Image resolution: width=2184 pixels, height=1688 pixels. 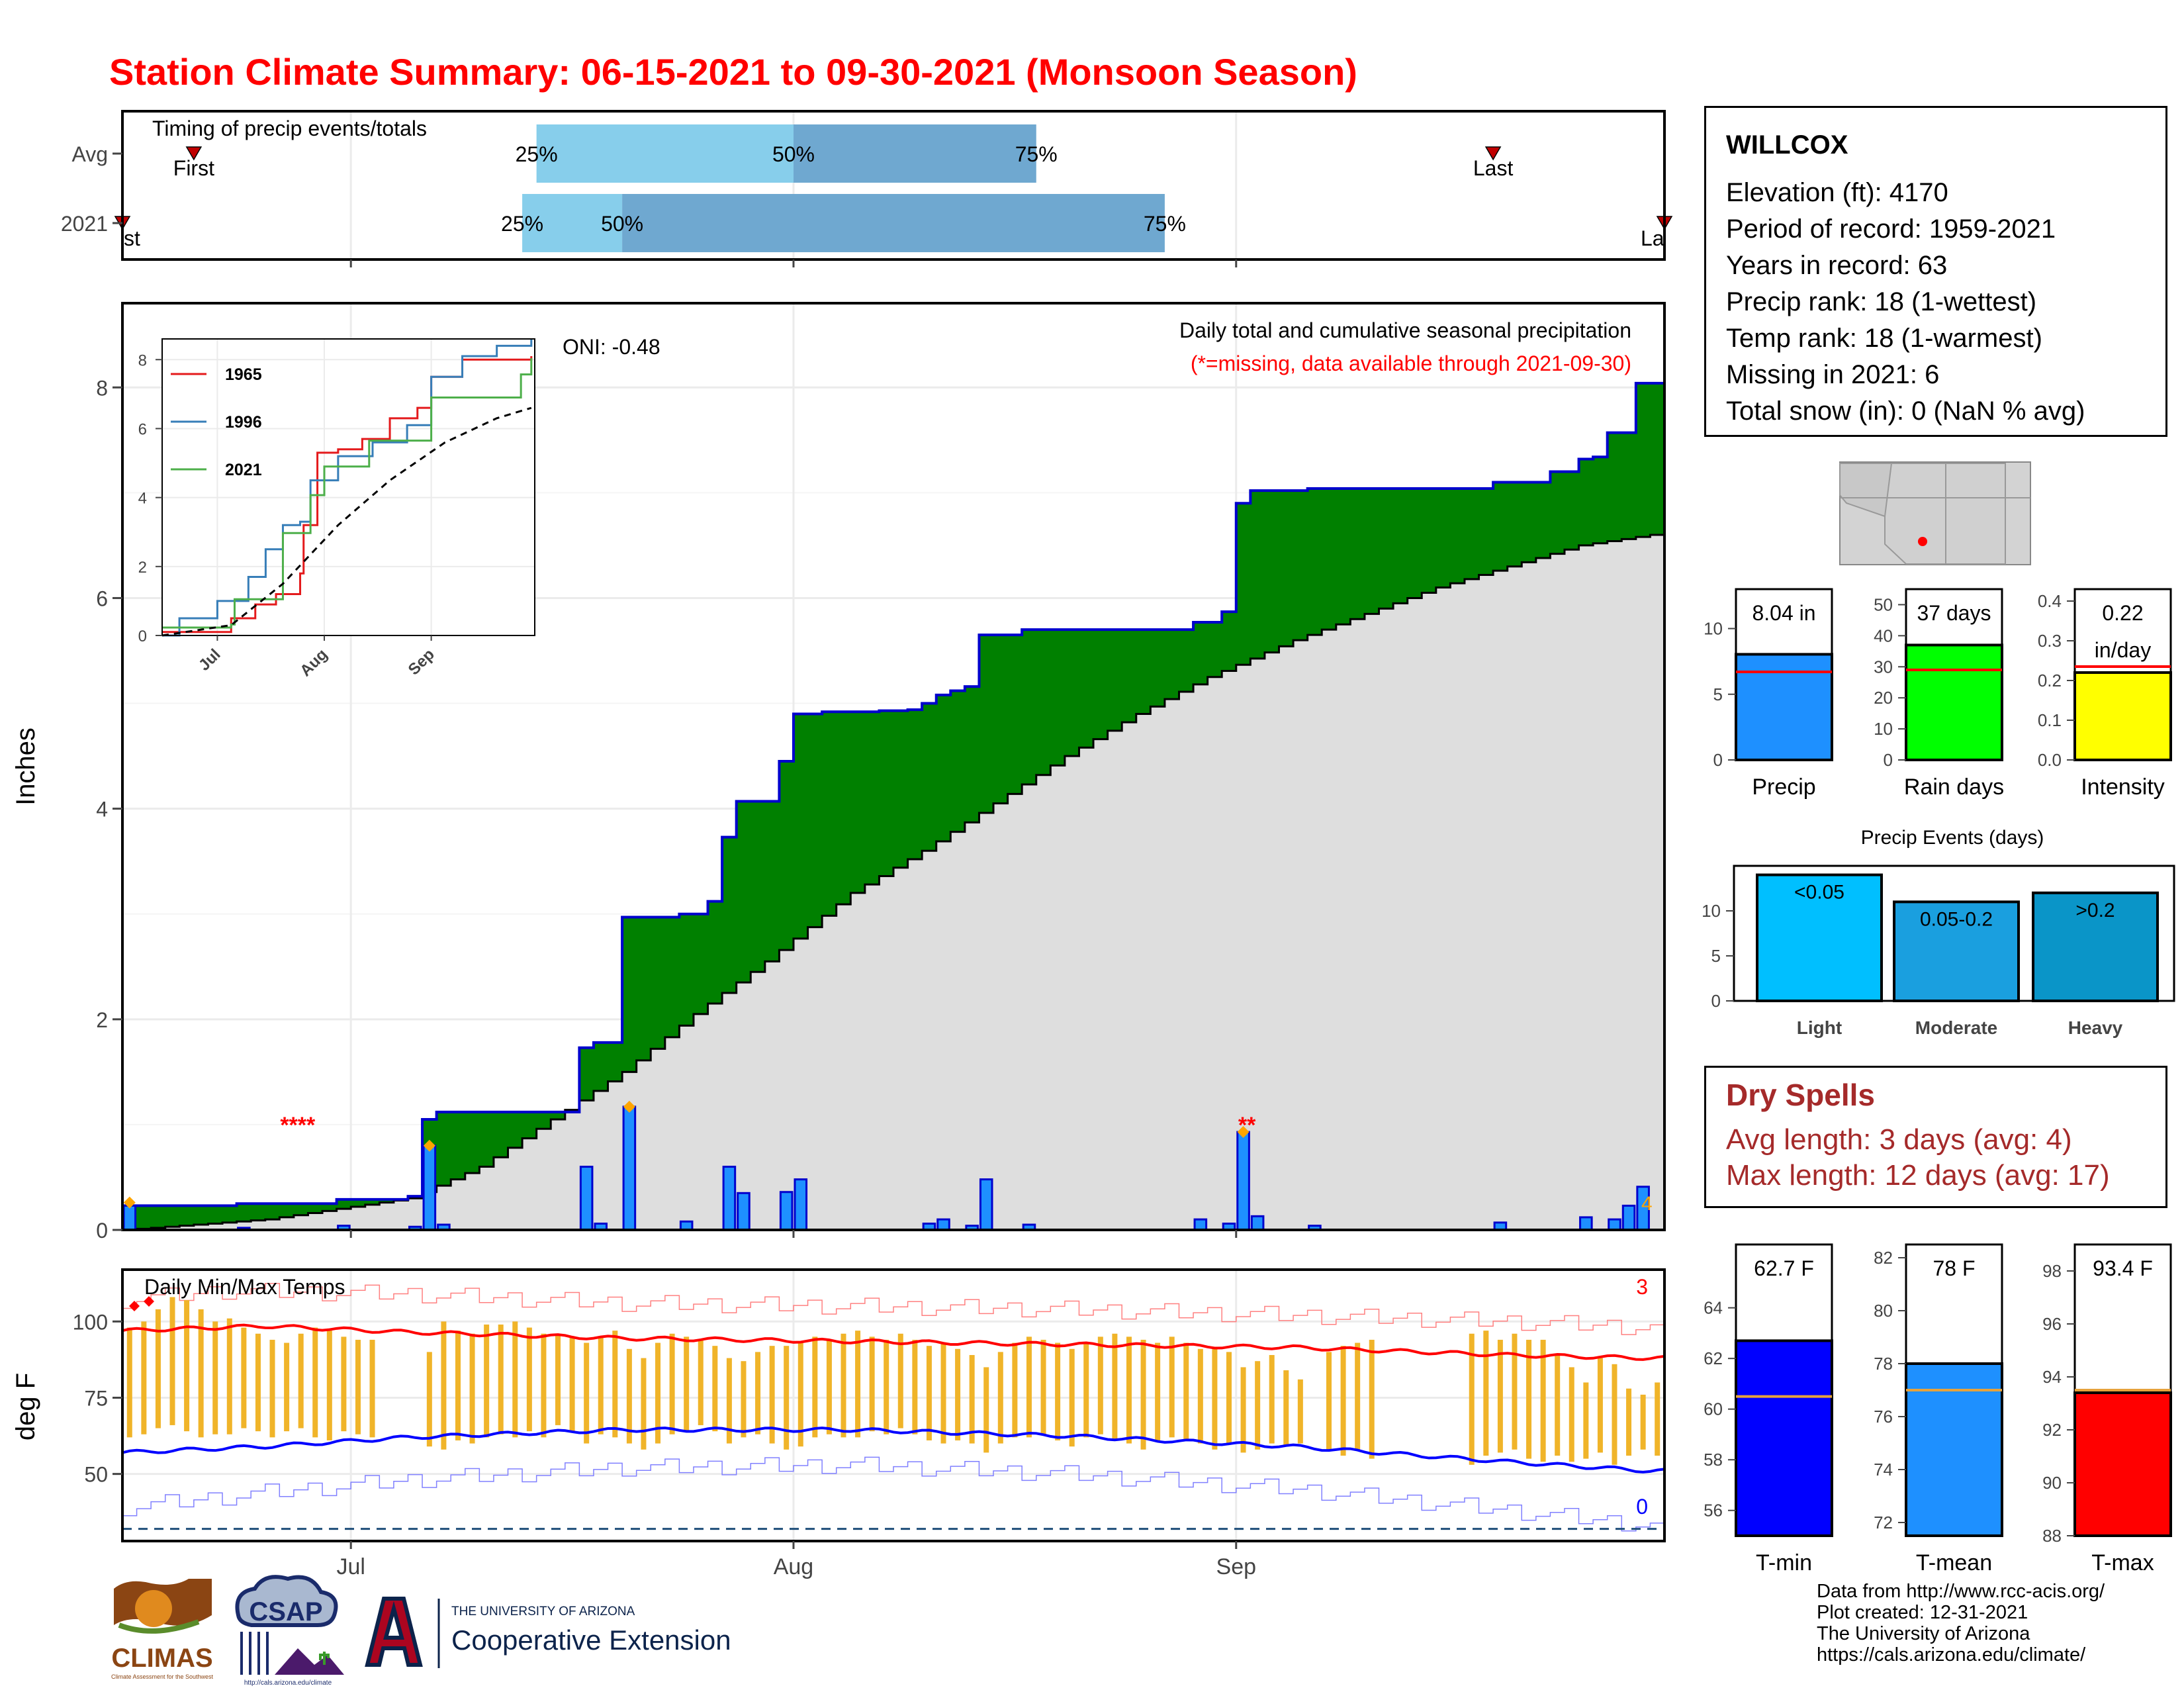 What do you see at coordinates (1837, 192) in the screenshot?
I see `station-elevation: Elevation (ft): 4170` at bounding box center [1837, 192].